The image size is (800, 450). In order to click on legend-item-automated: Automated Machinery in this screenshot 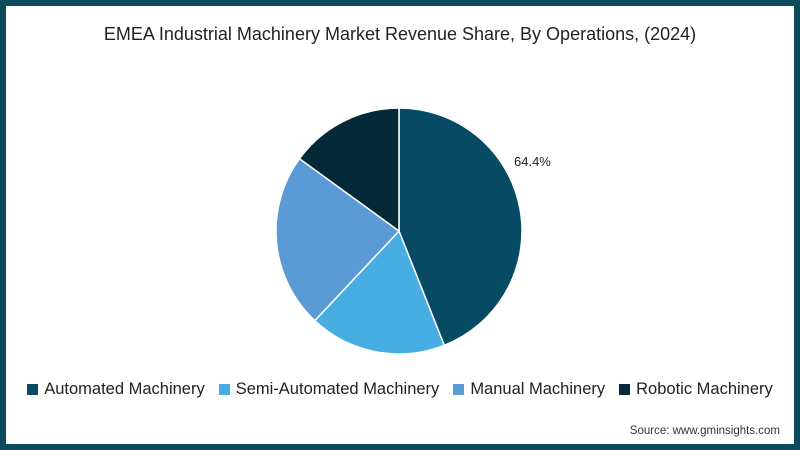, I will do `click(116, 389)`.